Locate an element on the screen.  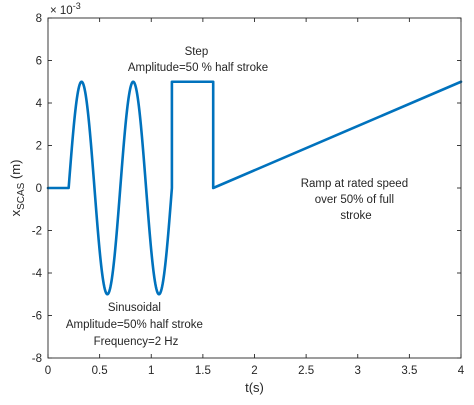
y-tick-label: 6 is located at coordinates (39, 62).